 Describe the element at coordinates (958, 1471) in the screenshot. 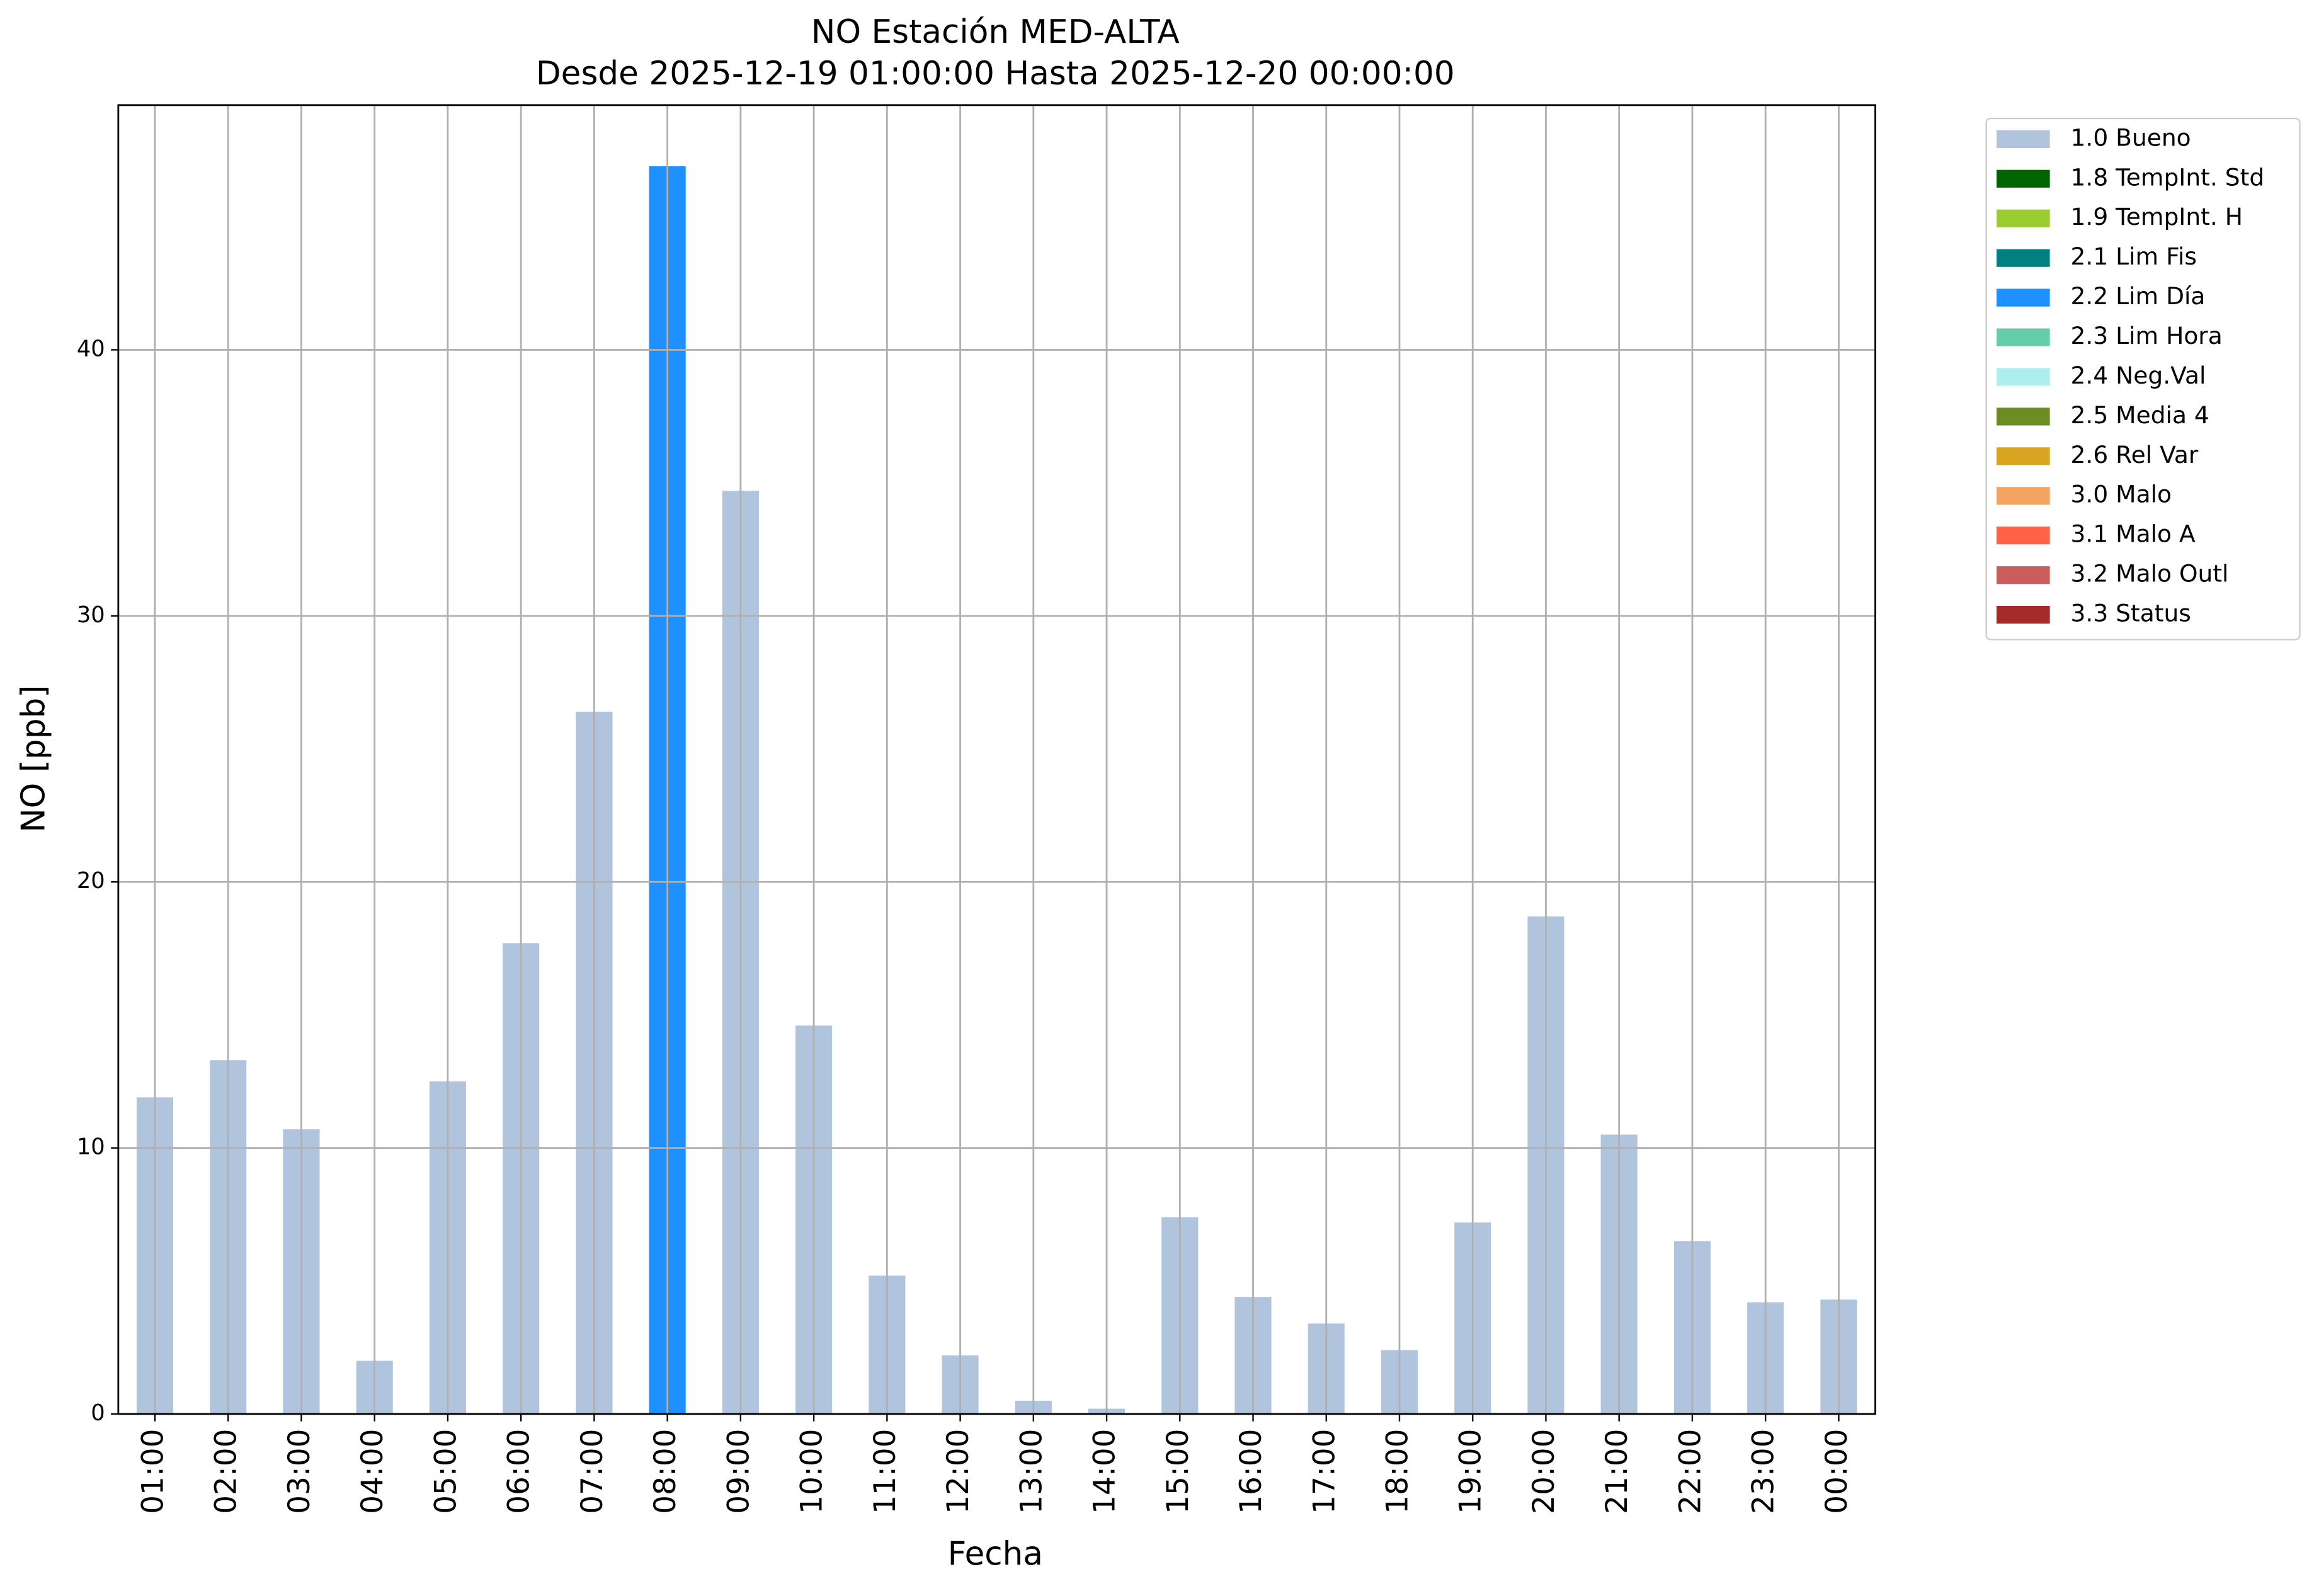

I see `x-tick-label: 12:00` at that location.